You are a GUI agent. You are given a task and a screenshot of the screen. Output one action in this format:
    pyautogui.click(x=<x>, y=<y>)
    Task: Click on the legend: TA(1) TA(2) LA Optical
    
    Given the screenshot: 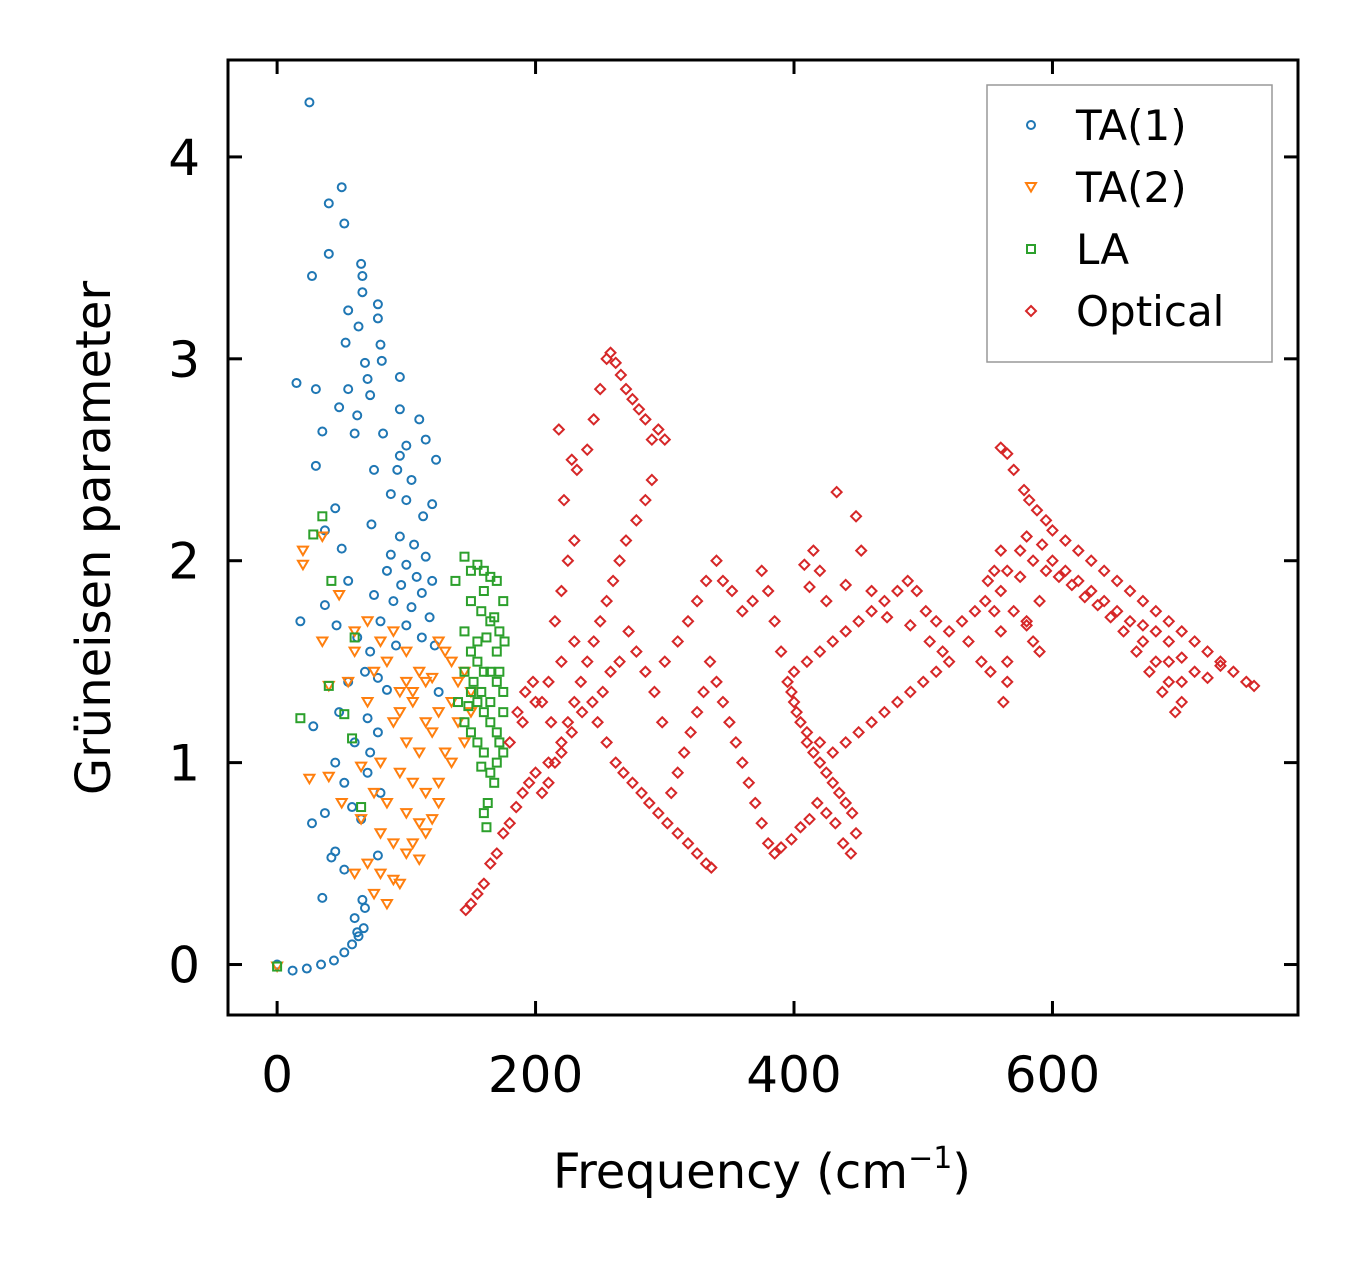 What is the action you would take?
    pyautogui.click(x=1129, y=223)
    